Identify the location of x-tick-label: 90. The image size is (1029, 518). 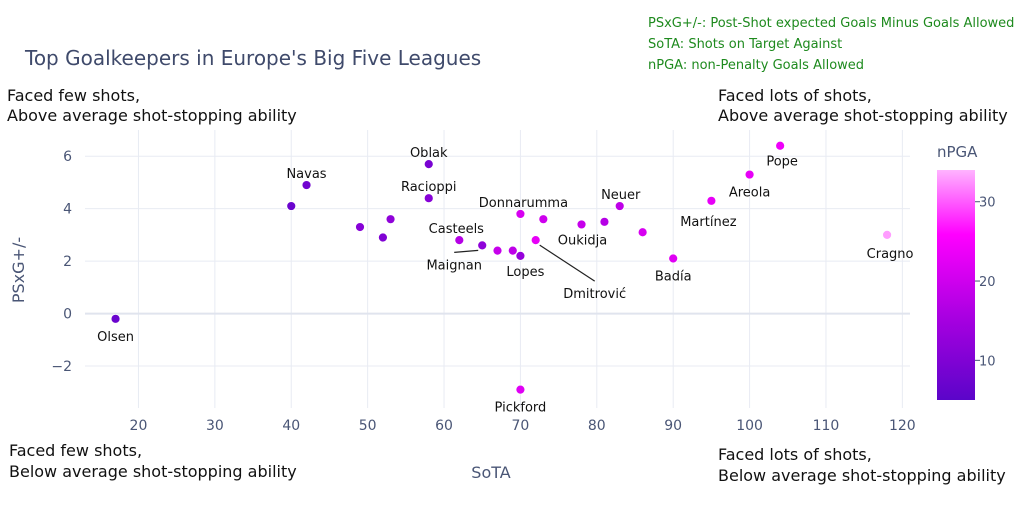
(673, 426).